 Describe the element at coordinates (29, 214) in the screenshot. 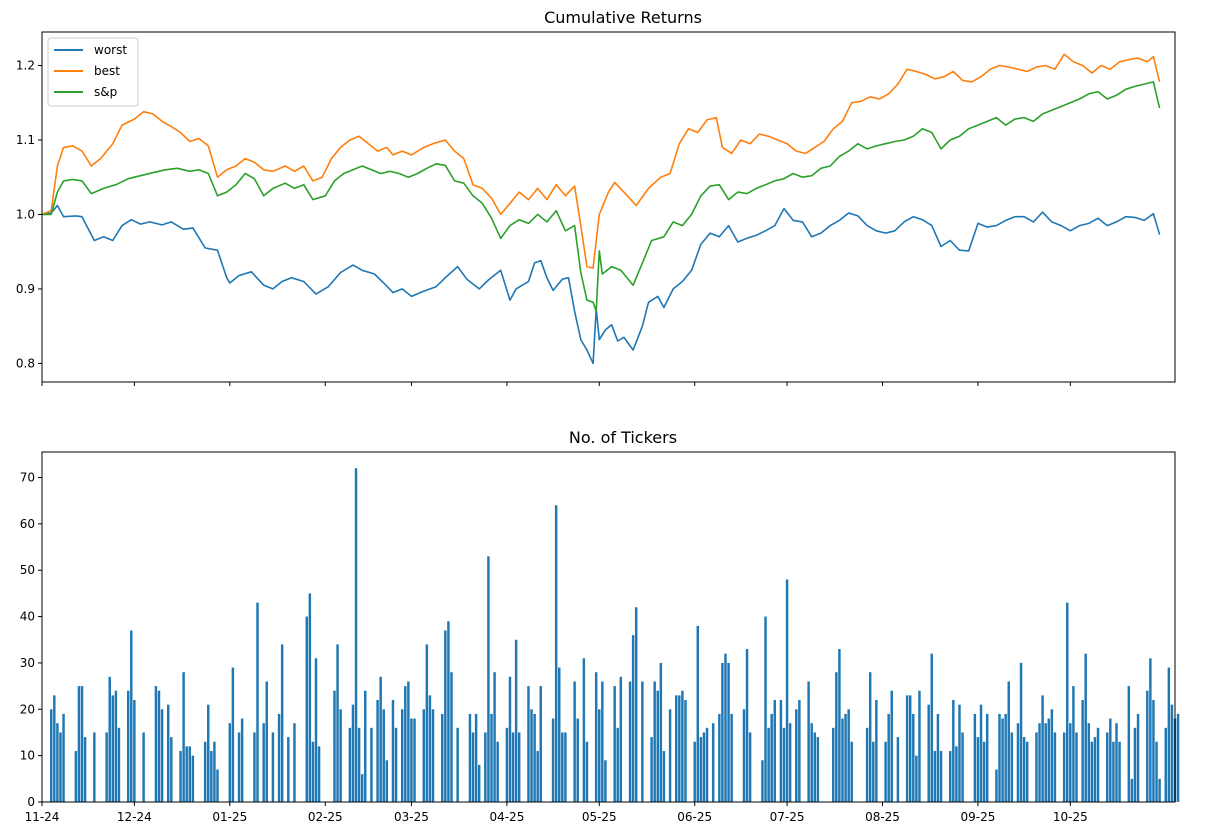

I see `returns-y-axis: 0.8 0.9 1.0 1.1 1.2` at that location.